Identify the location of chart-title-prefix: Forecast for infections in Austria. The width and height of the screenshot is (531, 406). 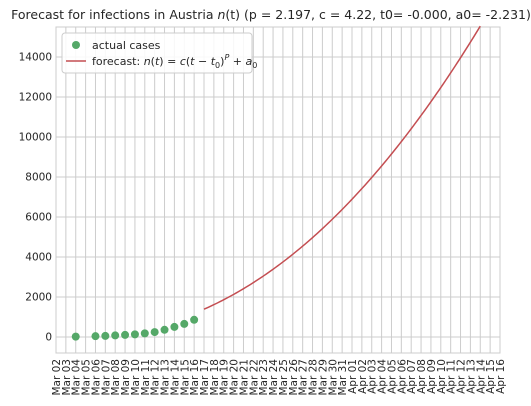
(114, 14).